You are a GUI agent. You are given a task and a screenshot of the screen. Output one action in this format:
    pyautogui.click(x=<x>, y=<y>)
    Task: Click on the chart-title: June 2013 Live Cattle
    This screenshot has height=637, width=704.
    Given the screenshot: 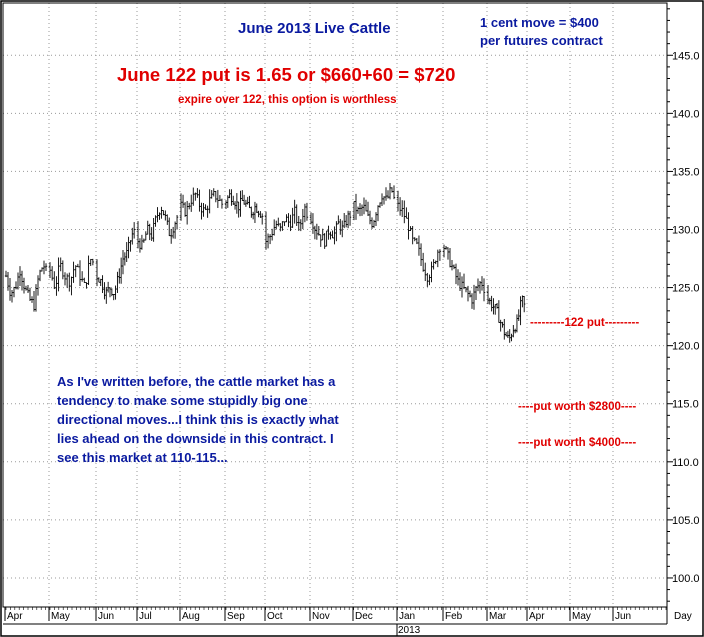 What is the action you would take?
    pyautogui.click(x=314, y=28)
    